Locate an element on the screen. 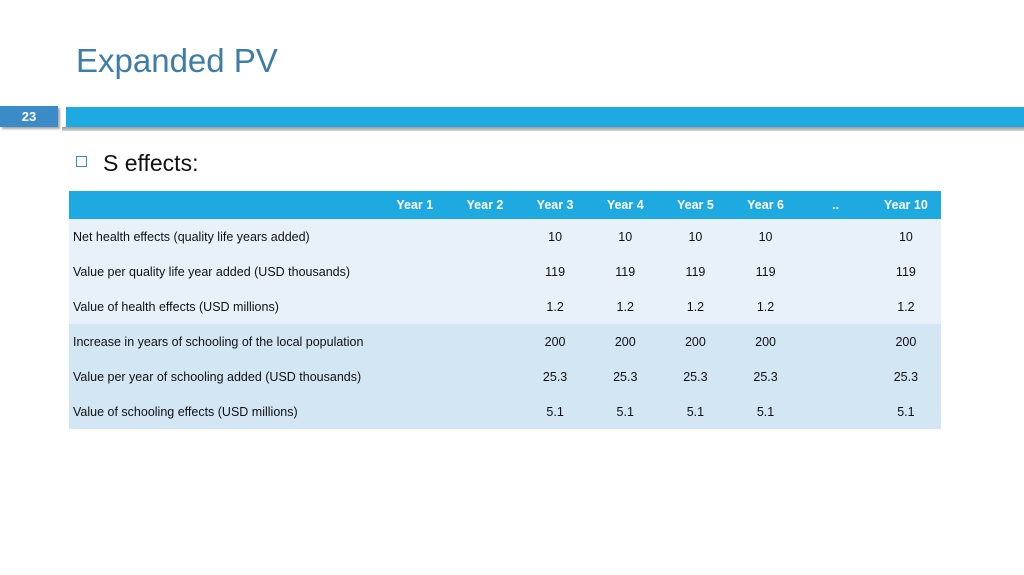 The height and width of the screenshot is (575, 1024). header-cell: Year 1 is located at coordinates (414, 205).